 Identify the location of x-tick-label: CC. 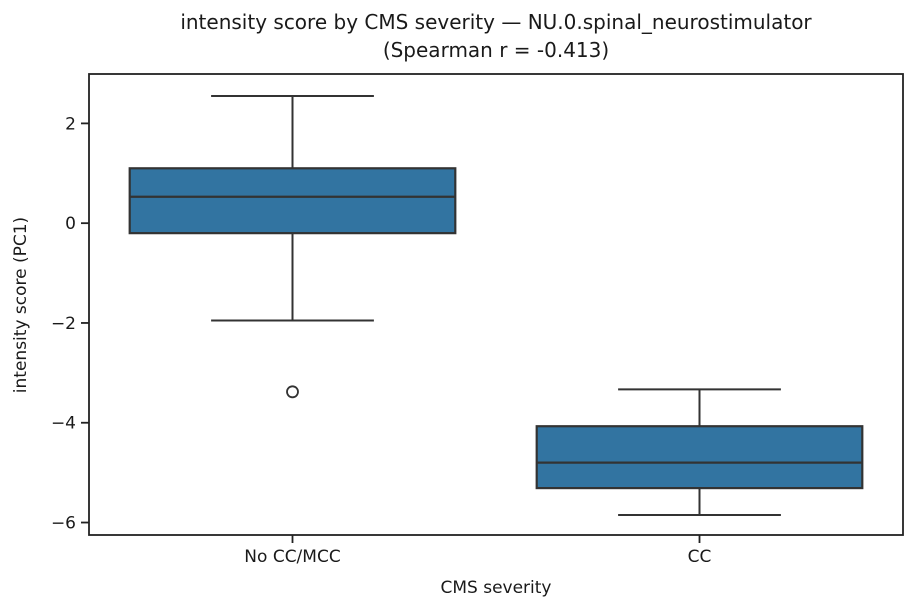
(700, 557).